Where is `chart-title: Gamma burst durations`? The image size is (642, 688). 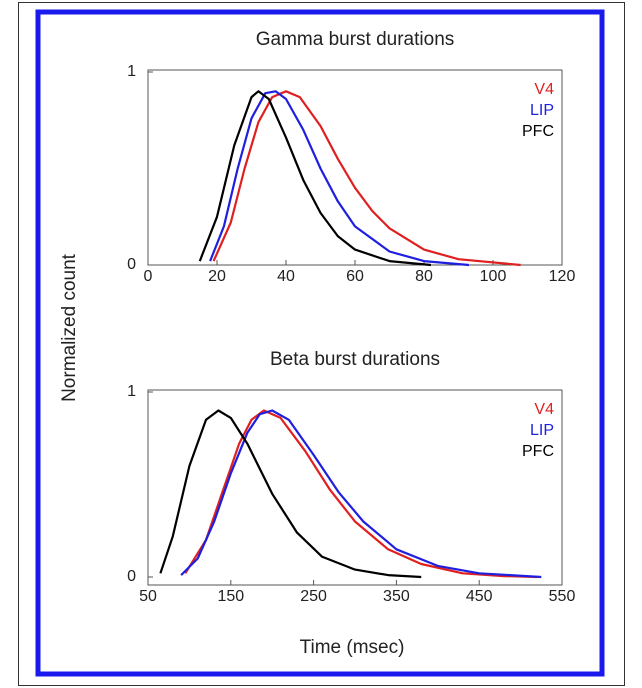
chart-title: Gamma burst durations is located at coordinates (355, 39).